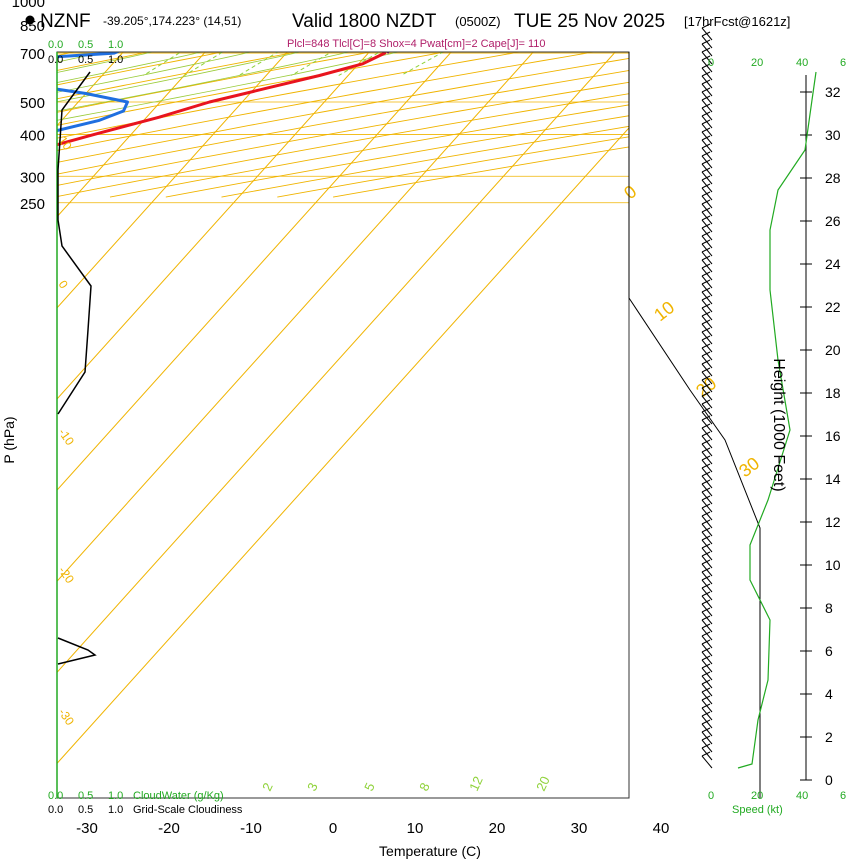 This screenshot has width=850, height=860. What do you see at coordinates (478, 21) in the screenshot?
I see `utc-time: (0500Z)` at bounding box center [478, 21].